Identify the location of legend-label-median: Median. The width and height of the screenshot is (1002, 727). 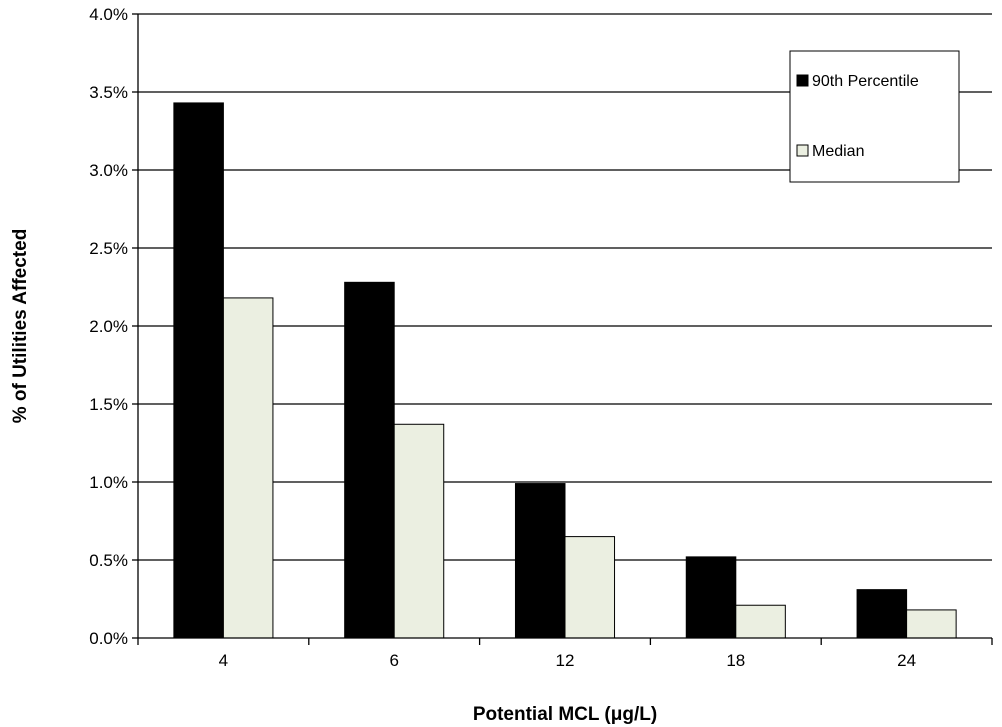
(838, 151).